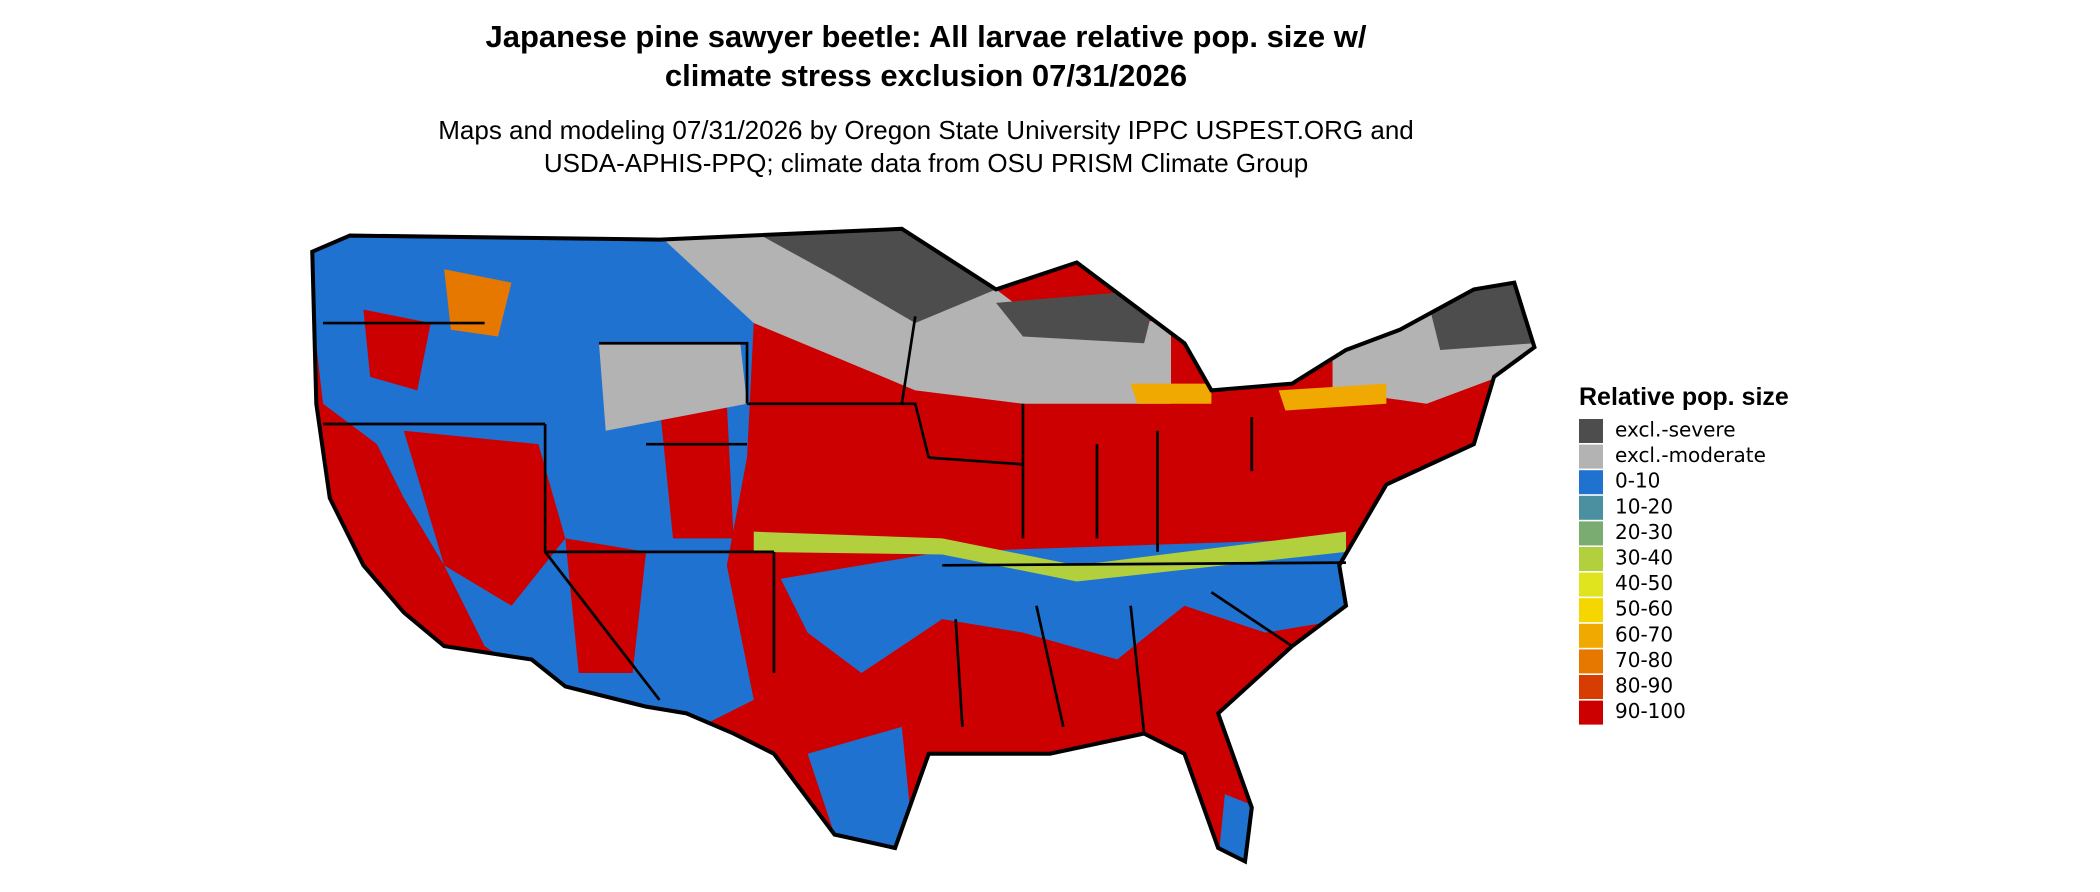 This screenshot has height=892, width=2100. What do you see at coordinates (1644, 583) in the screenshot?
I see `legend-label: 40-50` at bounding box center [1644, 583].